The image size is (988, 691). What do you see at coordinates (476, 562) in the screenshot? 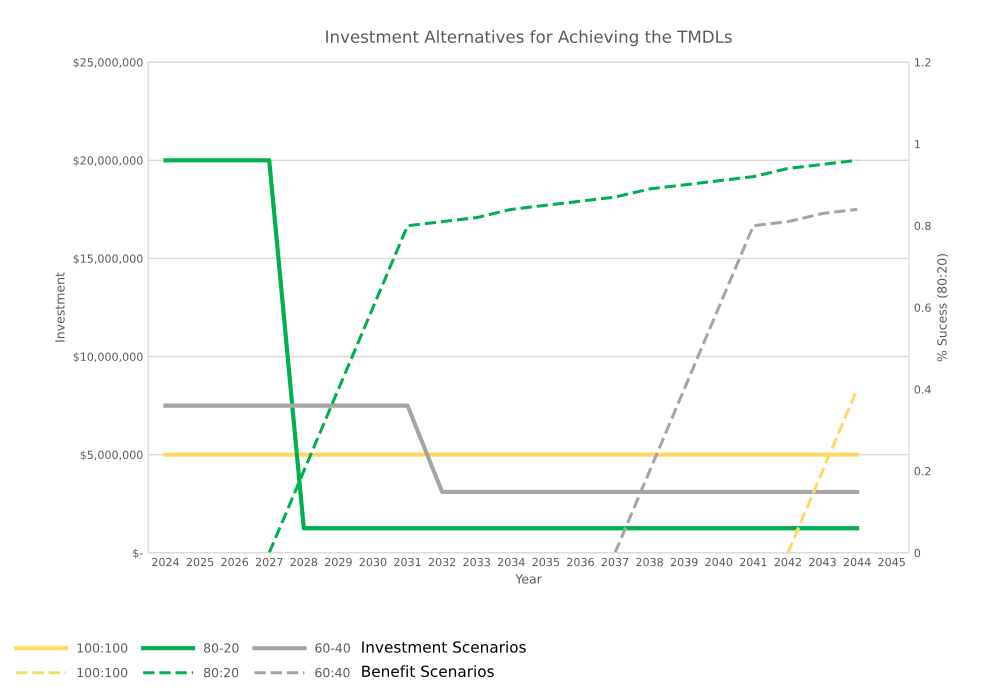
I see `x-tick-label: 2033` at bounding box center [476, 562].